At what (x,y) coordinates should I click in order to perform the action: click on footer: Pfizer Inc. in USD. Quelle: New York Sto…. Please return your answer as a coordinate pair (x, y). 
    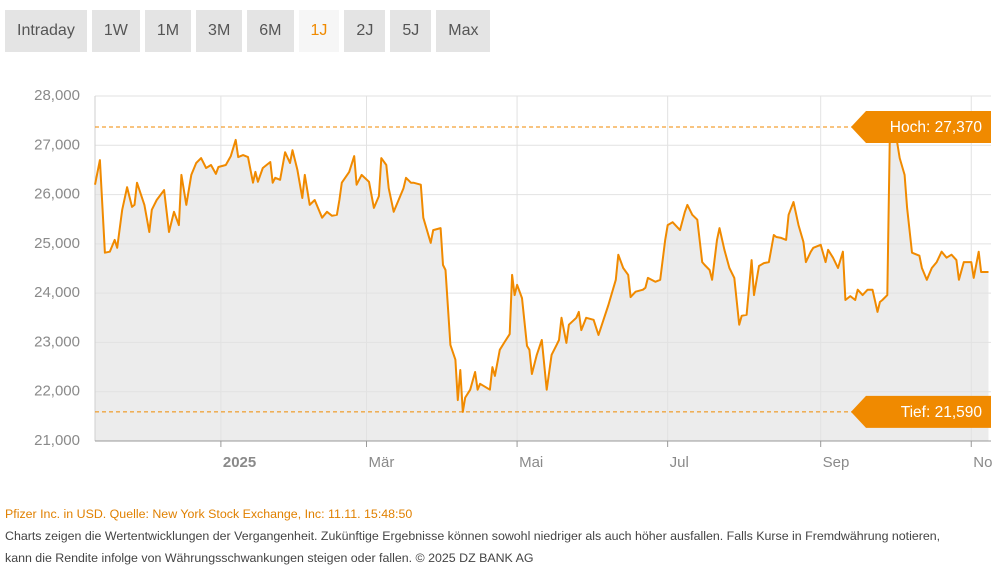
    Looking at the image, I should click on (472, 536).